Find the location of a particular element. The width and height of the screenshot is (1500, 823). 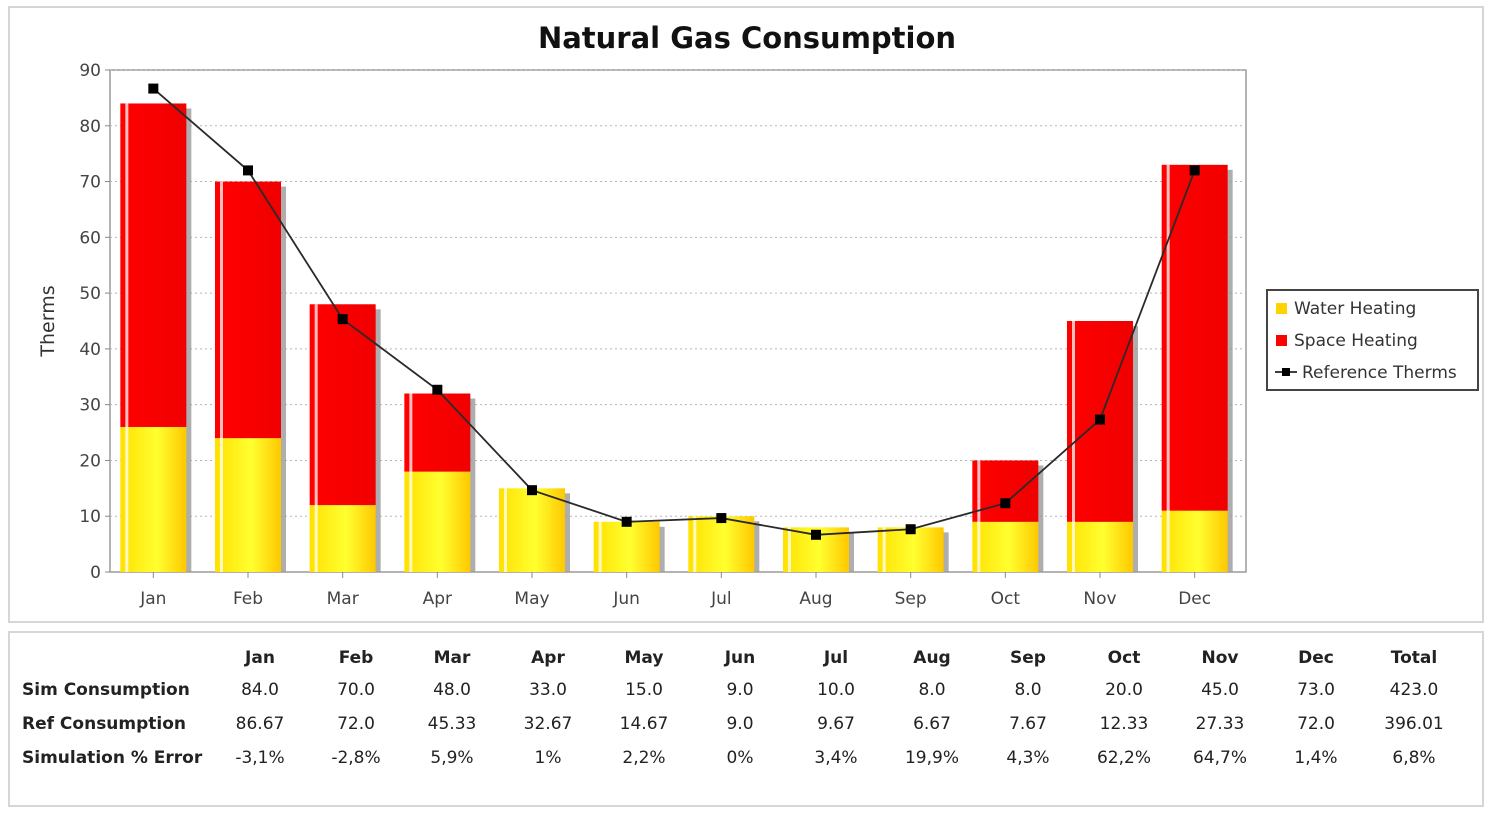

legend-label-water: Water Heating is located at coordinates (1355, 309).